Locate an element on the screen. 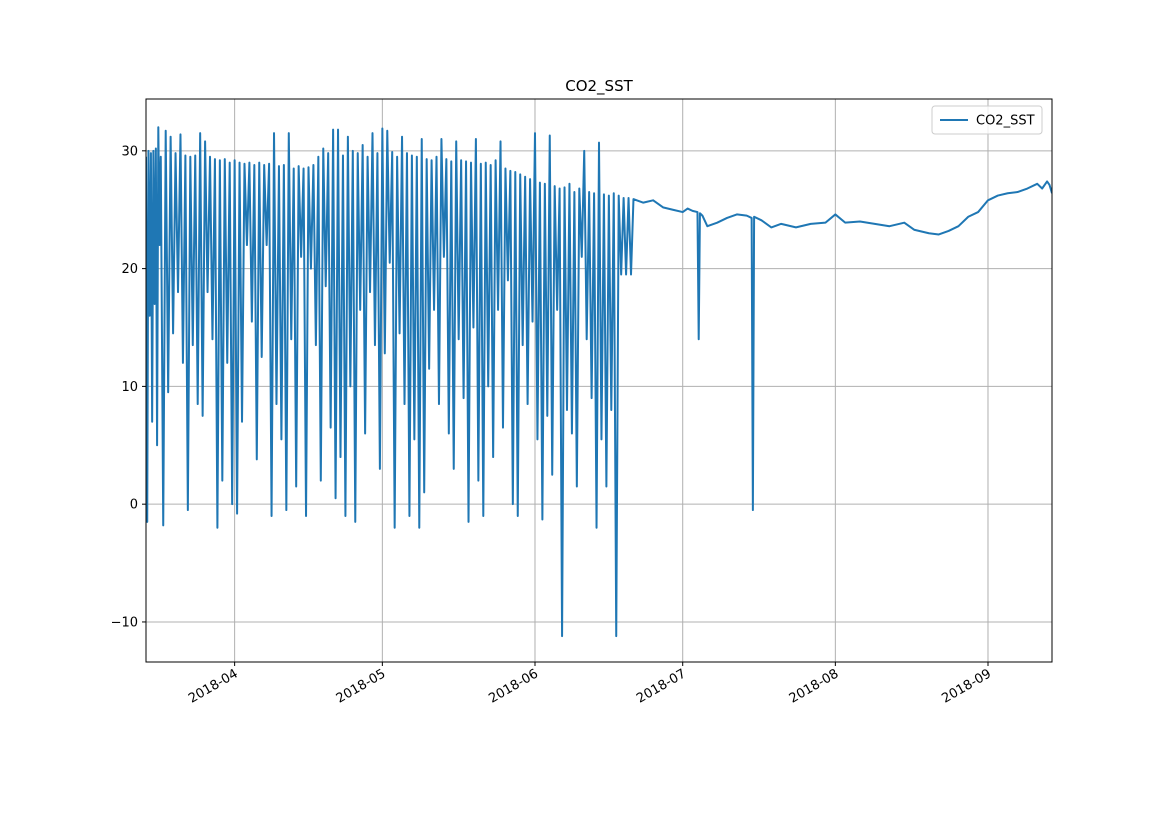 The image size is (1169, 832). y-tick-label: 0 is located at coordinates (134, 505).